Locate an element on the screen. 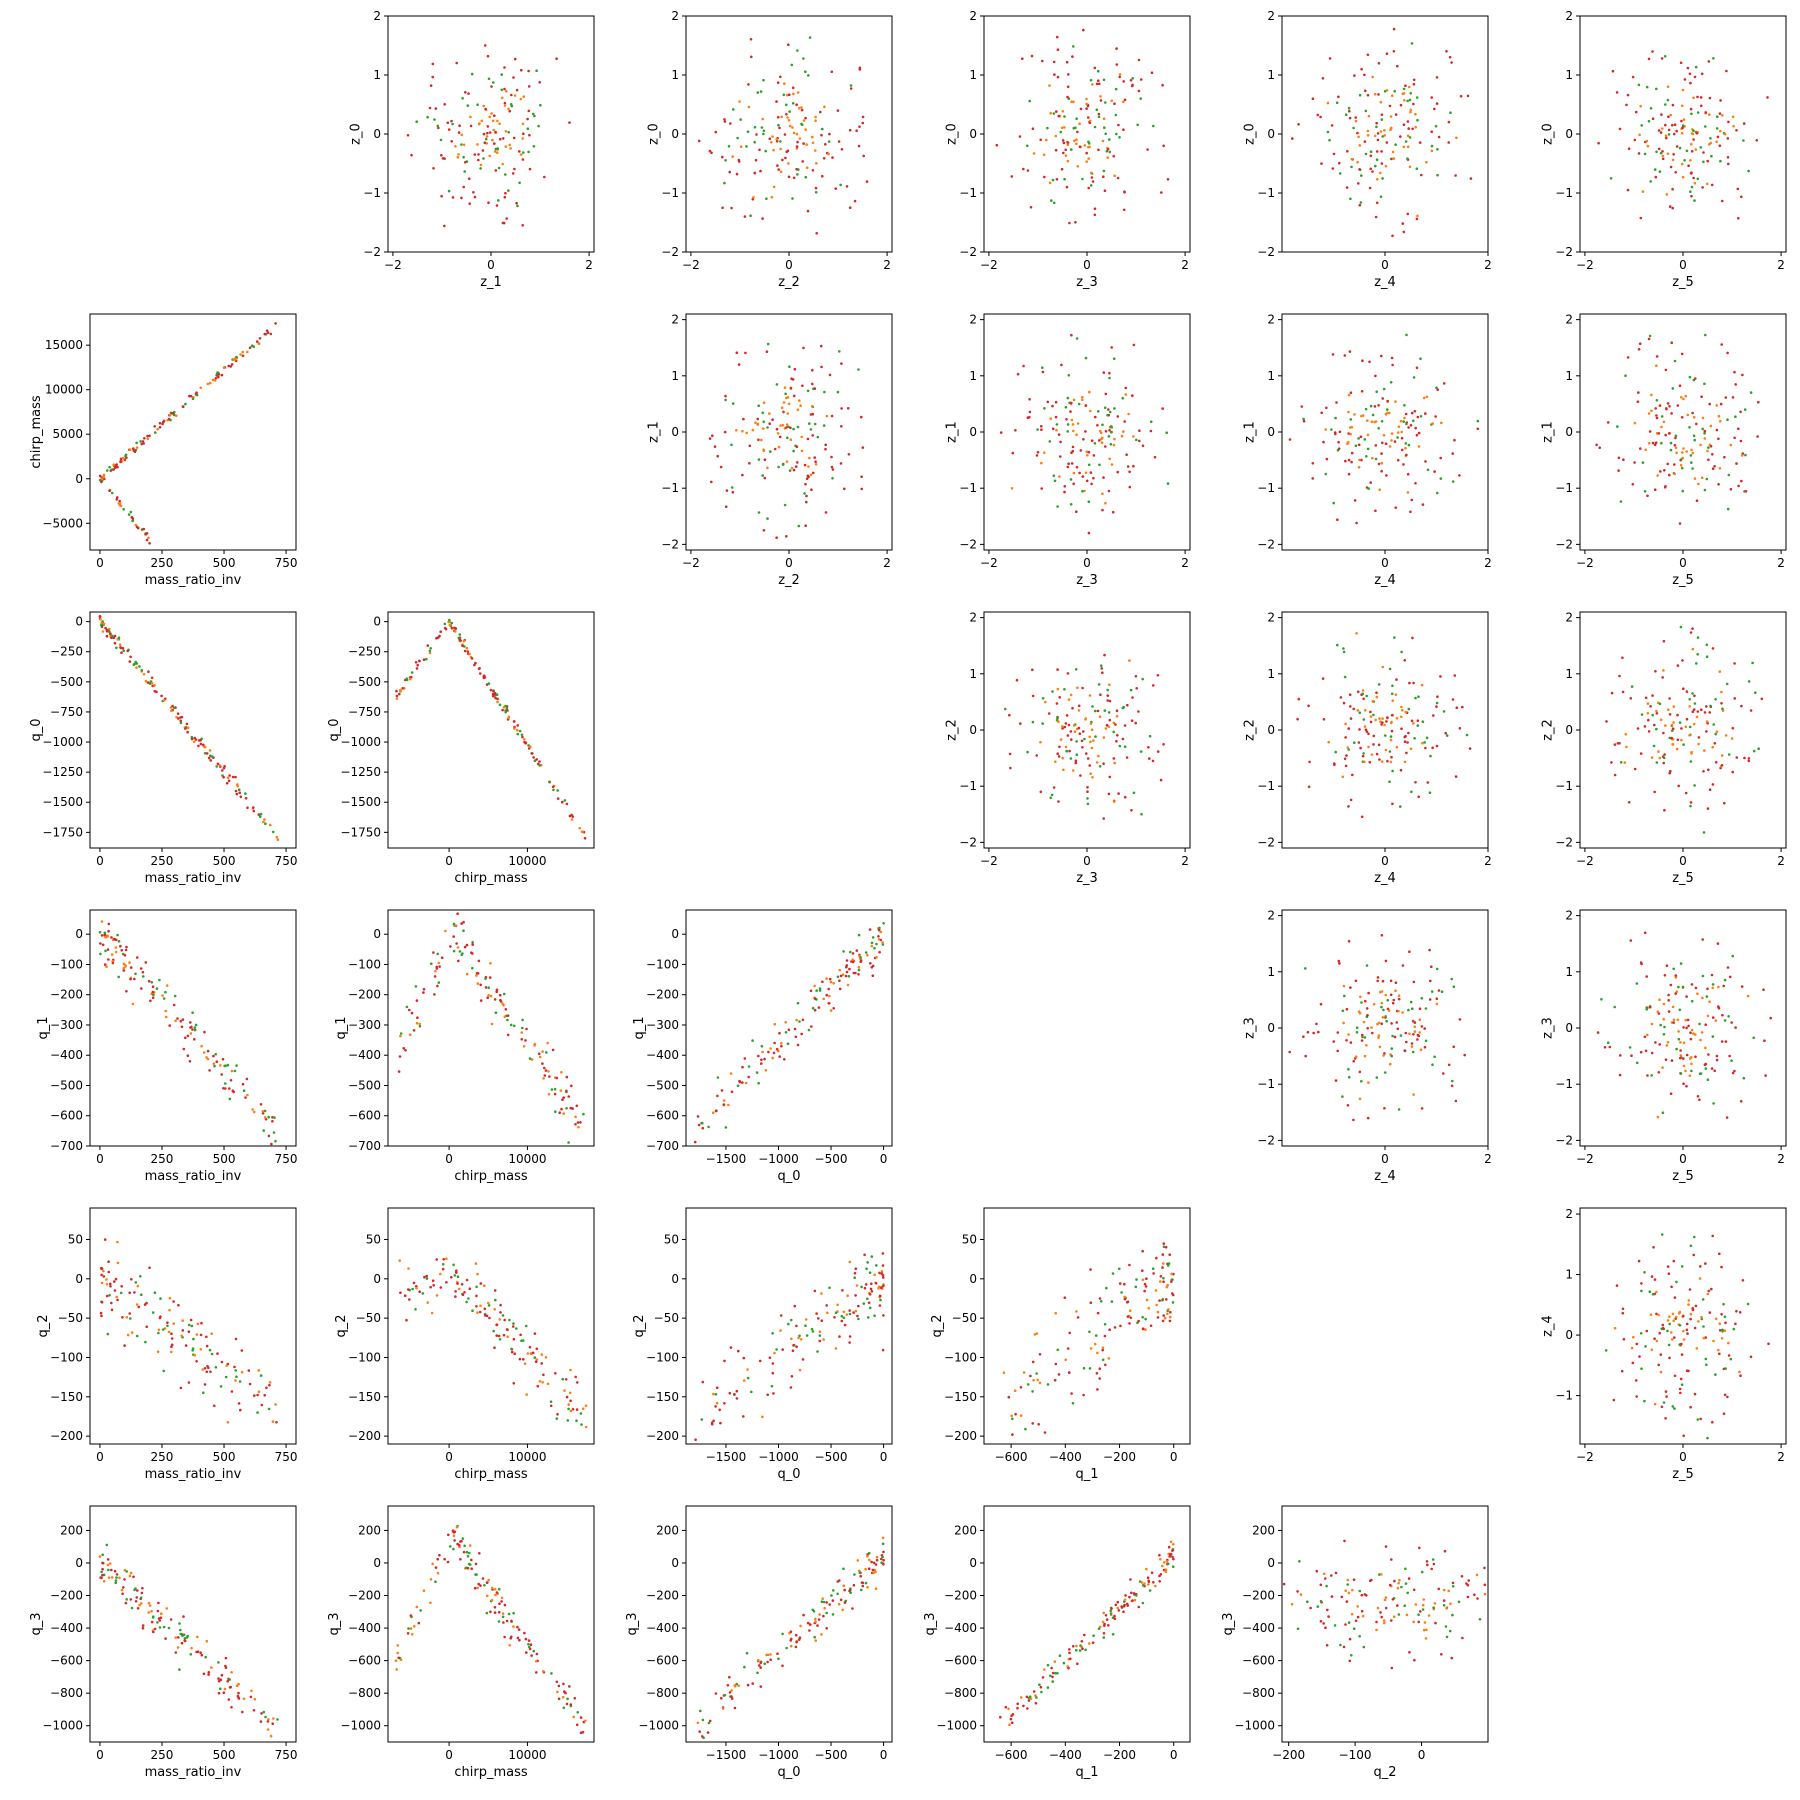 This screenshot has height=1800, width=1800. x-tick-label: −2 is located at coordinates (1585, 265).